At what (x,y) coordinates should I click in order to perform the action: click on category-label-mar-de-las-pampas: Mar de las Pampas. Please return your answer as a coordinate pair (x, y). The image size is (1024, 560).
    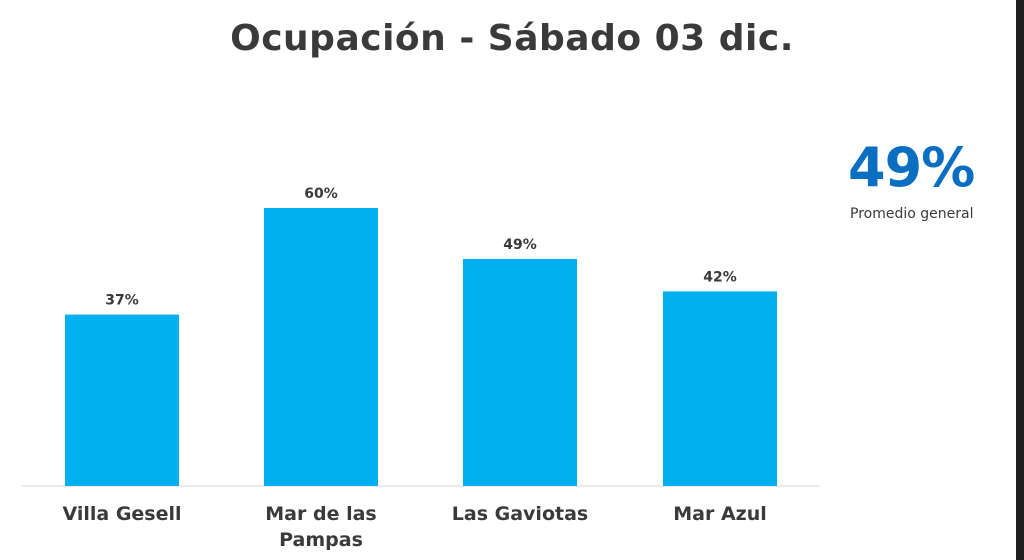
    Looking at the image, I should click on (320, 527).